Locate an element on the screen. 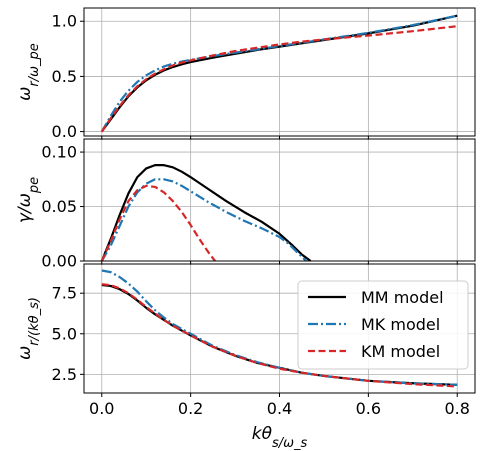  legend-box is located at coordinates (383, 325).